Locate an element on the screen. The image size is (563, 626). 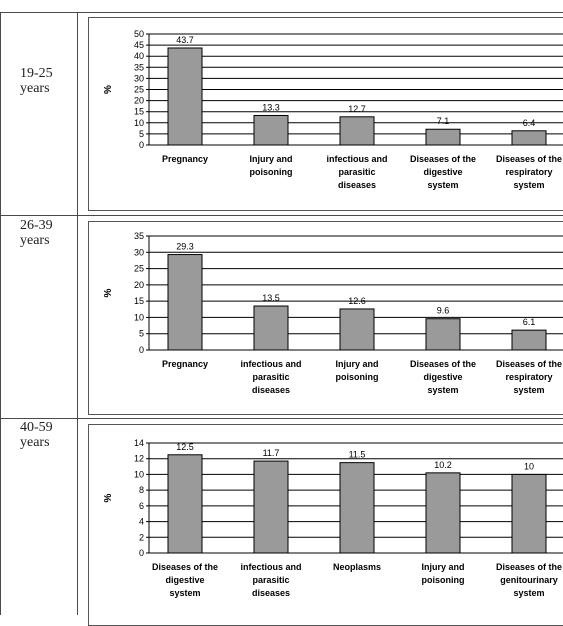
category-label-line: genitourinary is located at coordinates (529, 580).